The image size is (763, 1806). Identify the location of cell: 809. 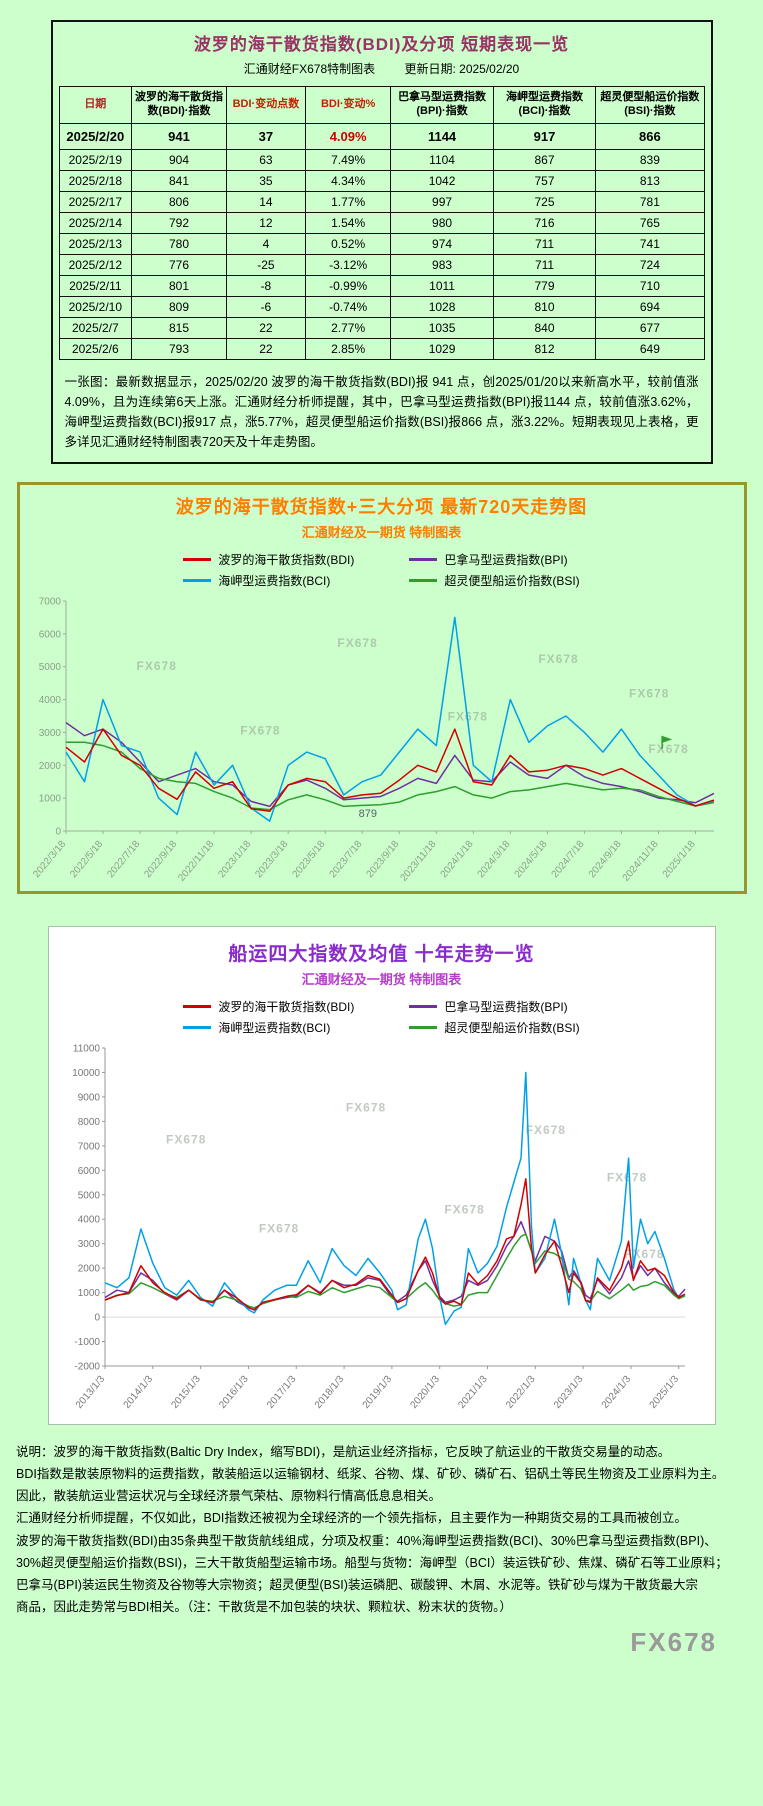
(179, 306).